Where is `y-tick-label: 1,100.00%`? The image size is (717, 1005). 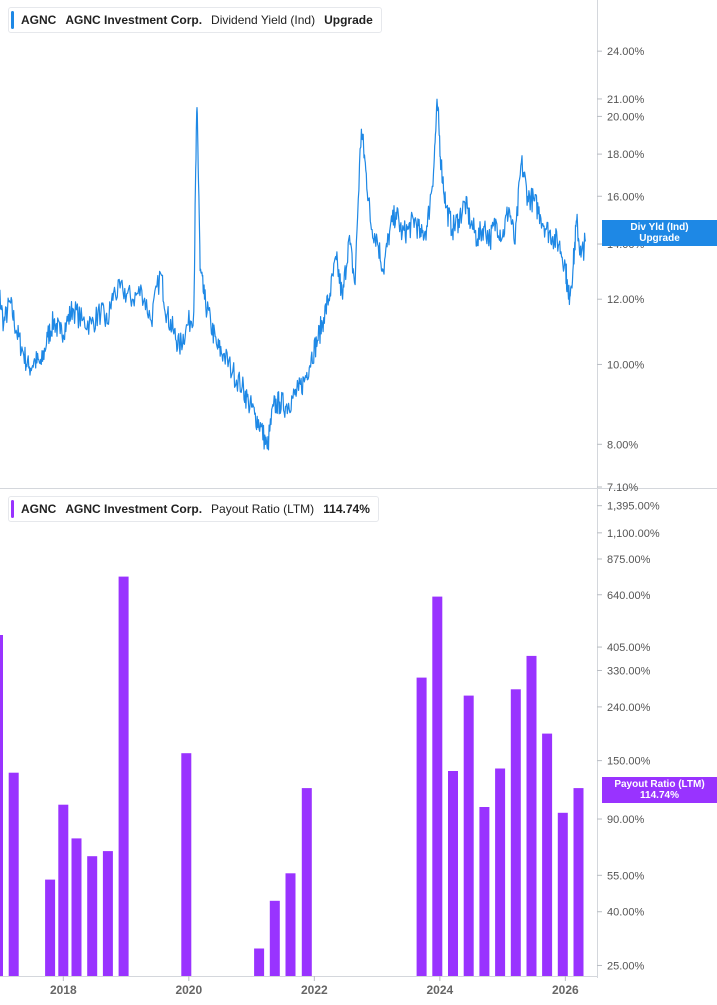 y-tick-label: 1,100.00% is located at coordinates (633, 534).